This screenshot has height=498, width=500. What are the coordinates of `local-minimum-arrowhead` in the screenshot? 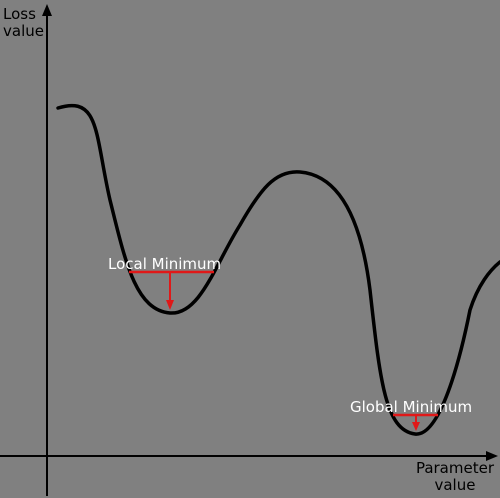 It's located at (170, 305).